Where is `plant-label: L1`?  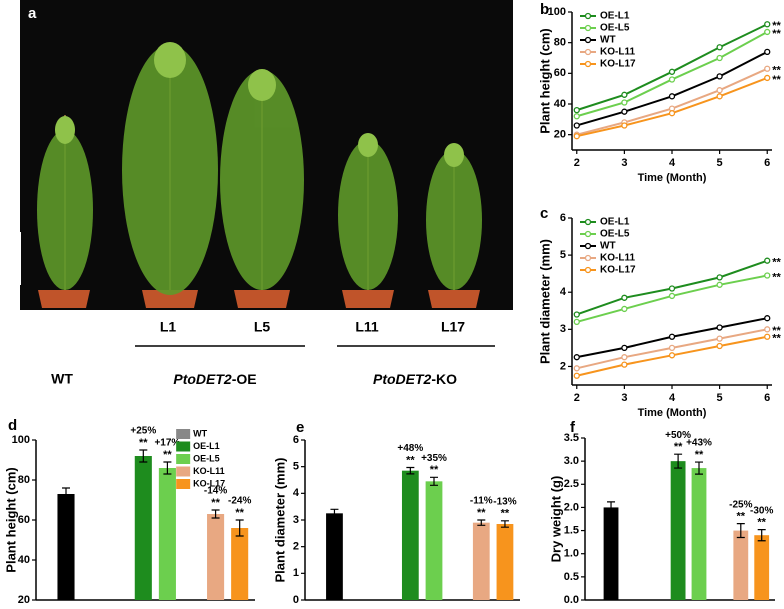
plant-label: L1 is located at coordinates (168, 327).